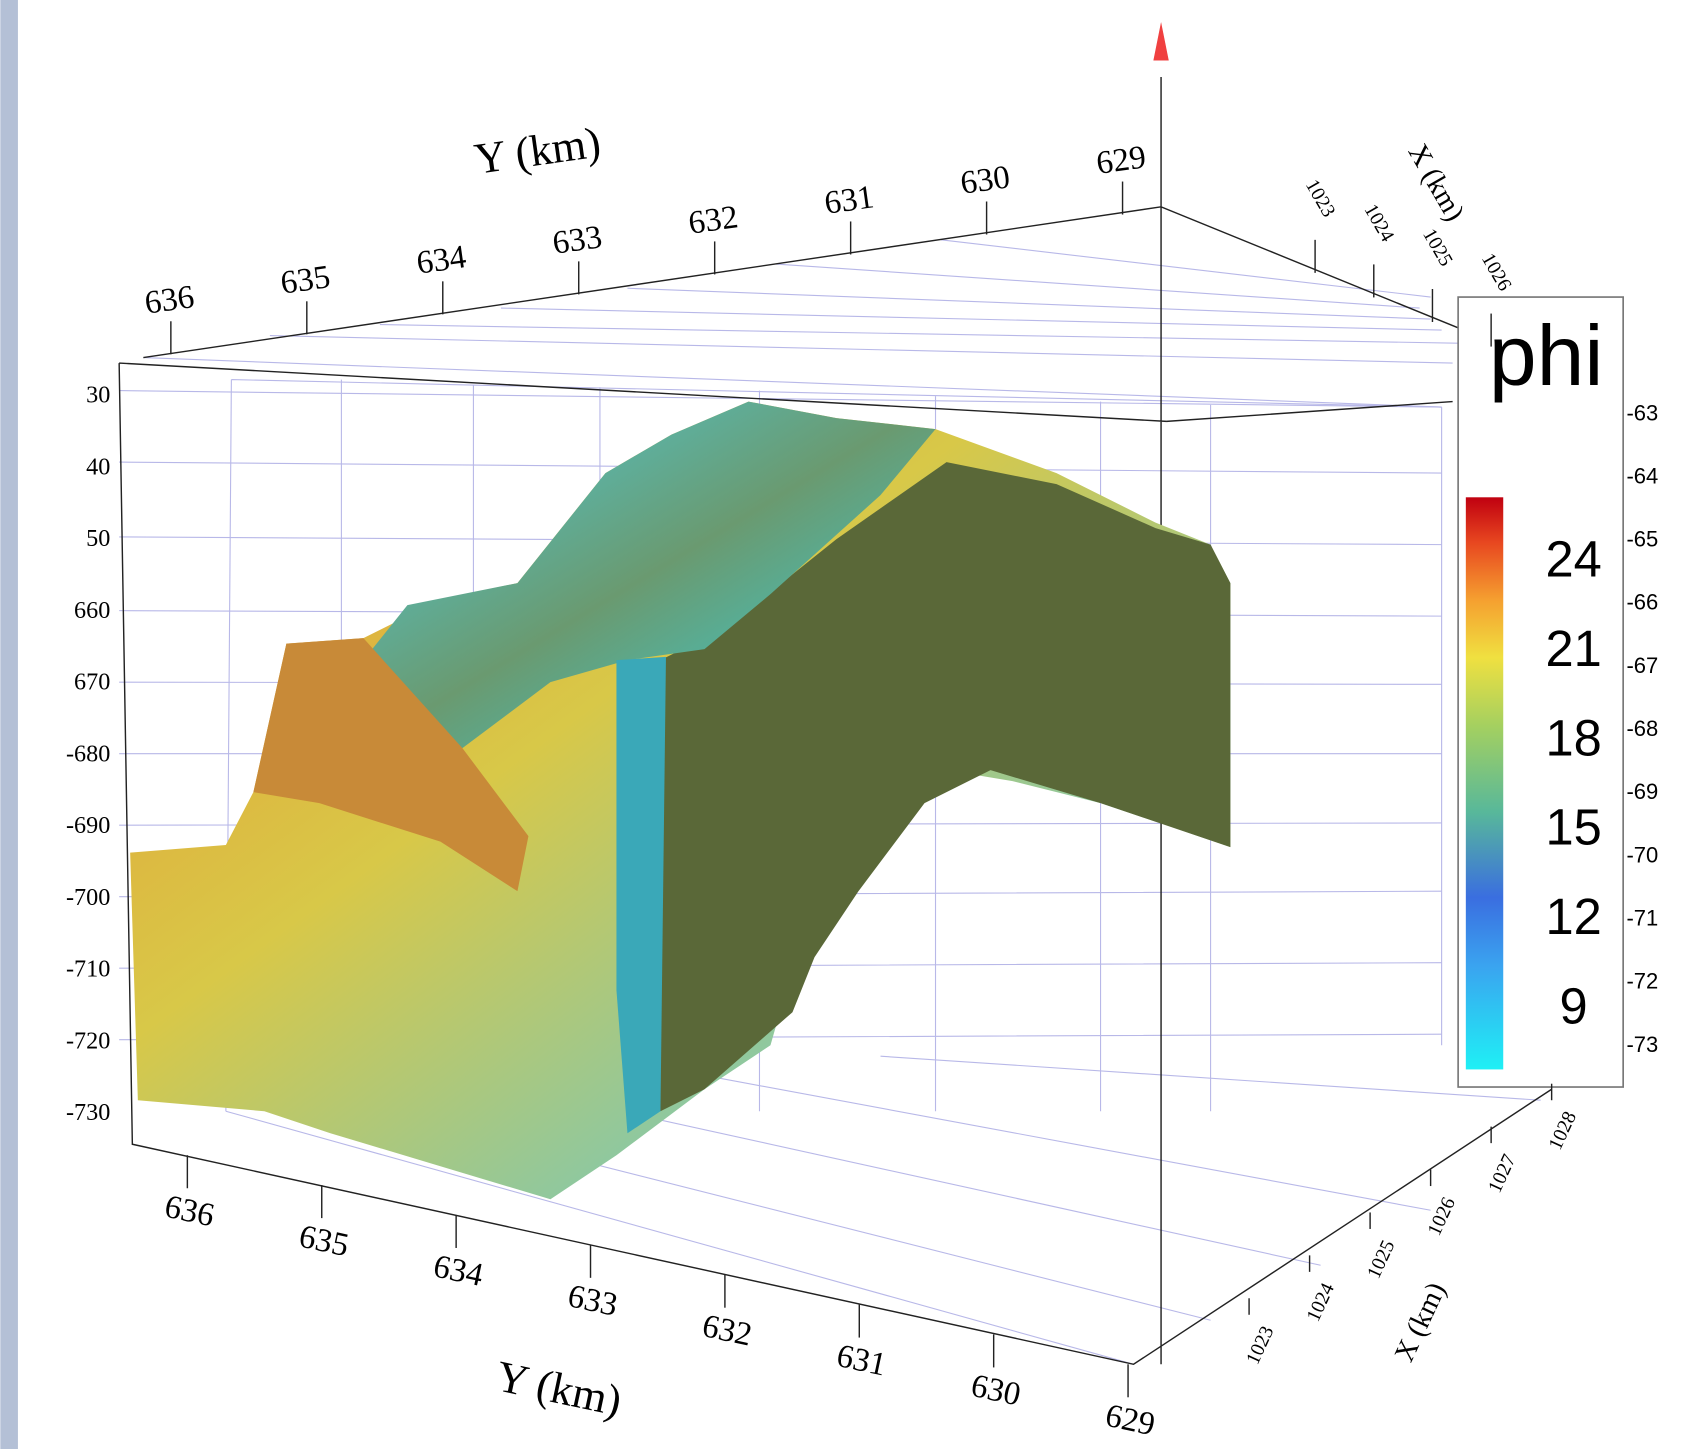  What do you see at coordinates (1574, 648) in the screenshot?
I see `colorbar-tick-label: 21` at bounding box center [1574, 648].